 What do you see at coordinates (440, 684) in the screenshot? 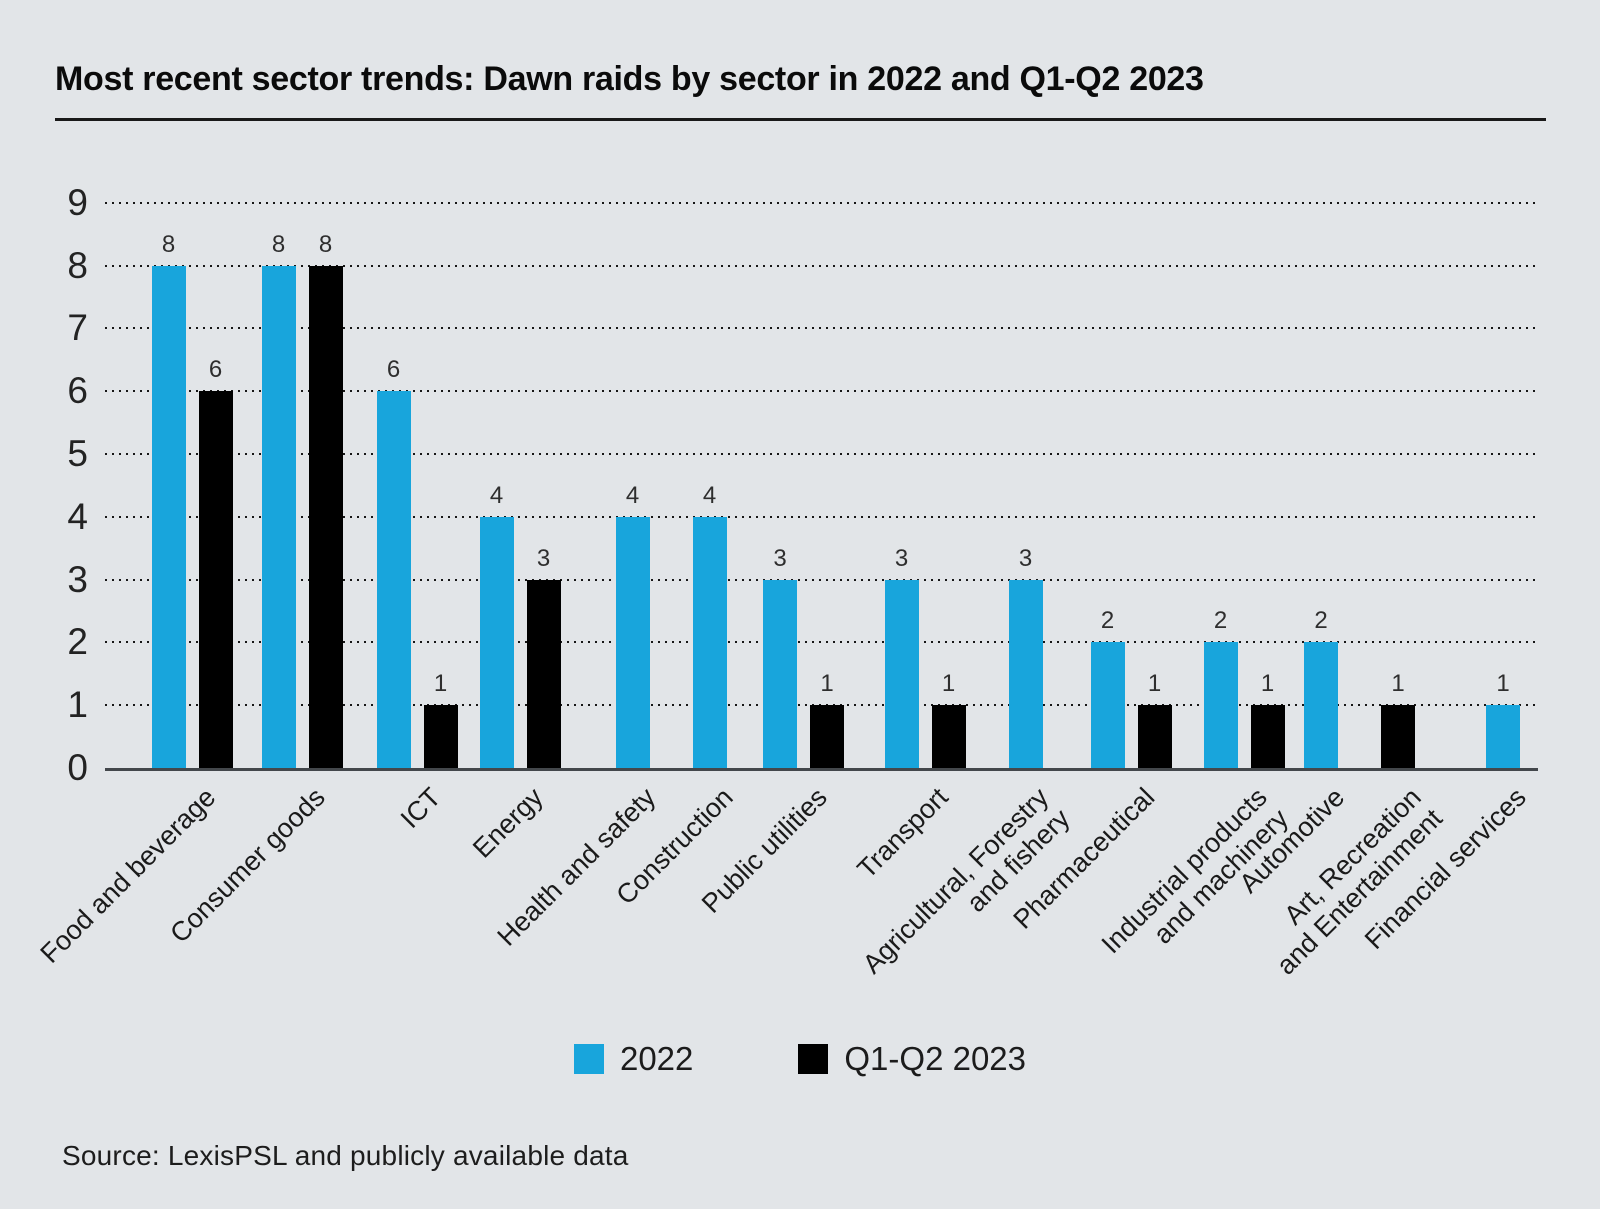
I see `value-label-q1-q2-2023-ict: 1` at bounding box center [440, 684].